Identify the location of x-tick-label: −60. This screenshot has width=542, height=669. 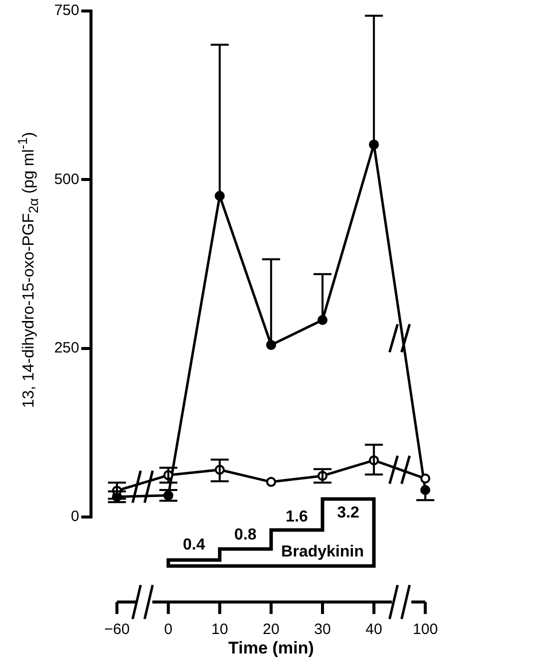
(117, 629).